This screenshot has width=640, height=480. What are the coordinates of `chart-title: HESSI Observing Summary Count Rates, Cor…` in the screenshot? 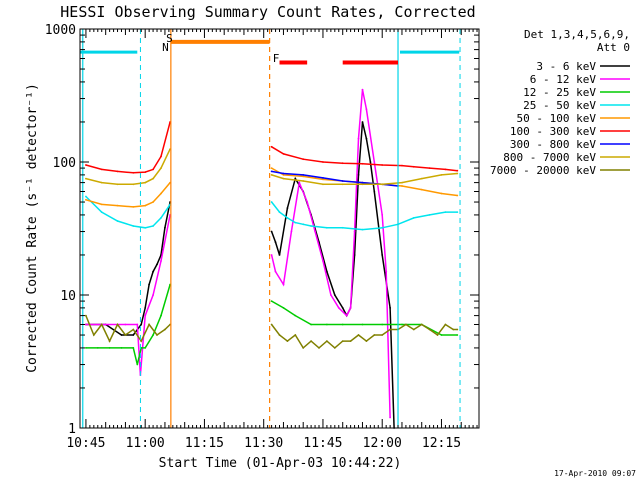 It's located at (267, 12).